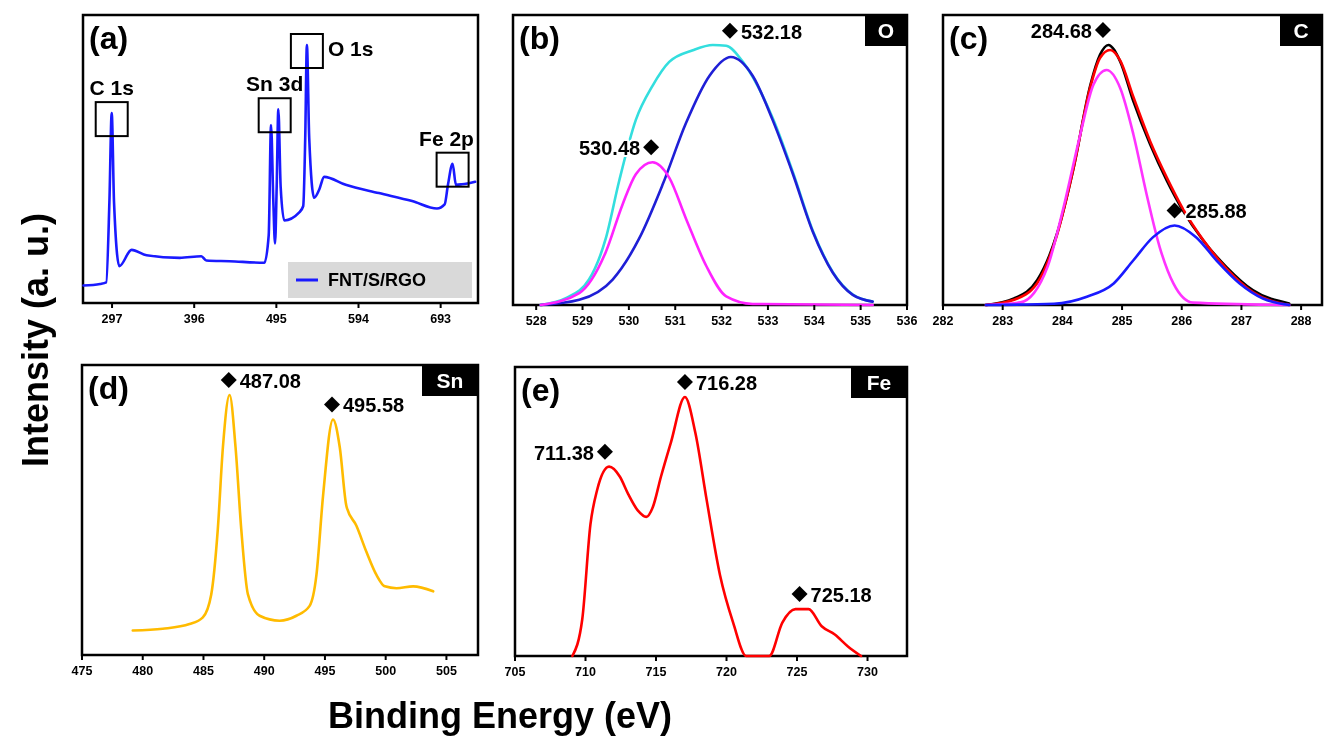 The image size is (1325, 746). Describe the element at coordinates (907, 321) in the screenshot. I see `x-tick-label: 536` at that location.